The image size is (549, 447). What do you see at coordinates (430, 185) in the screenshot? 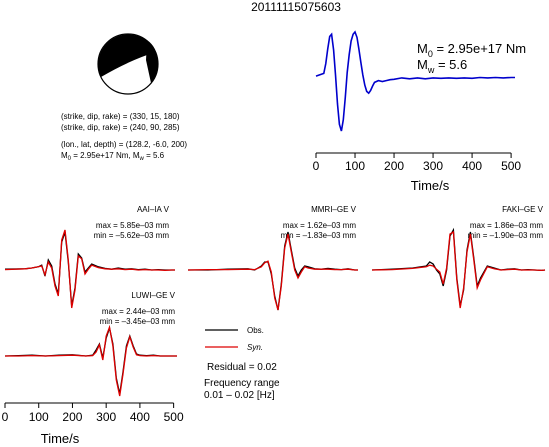
I see `stf-x-axis-label: Time/s` at bounding box center [430, 185].